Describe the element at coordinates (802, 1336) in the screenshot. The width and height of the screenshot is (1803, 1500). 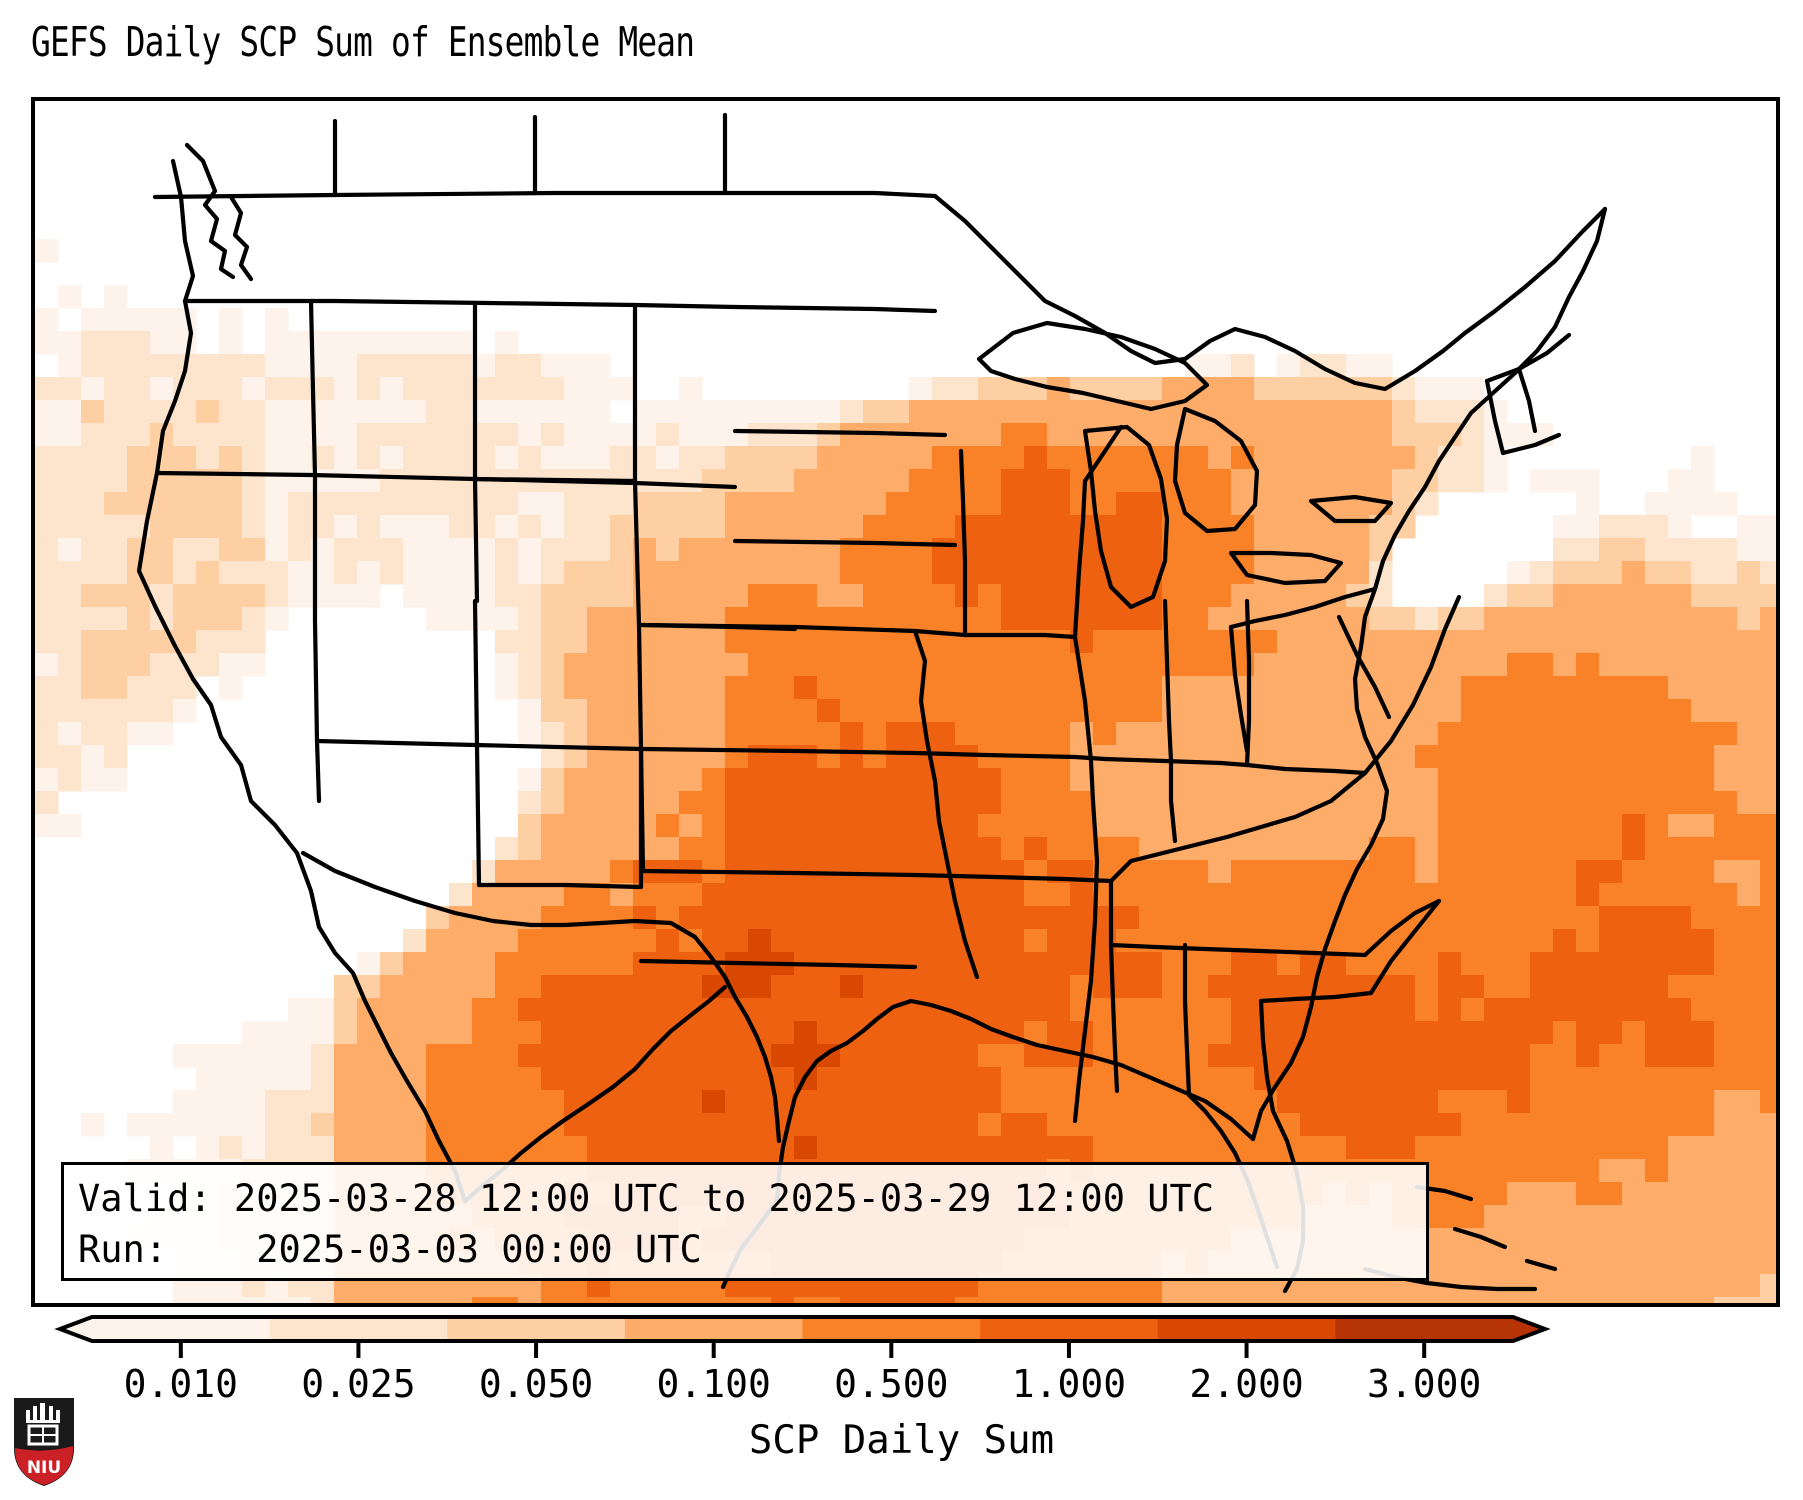
I see `colorbar-svg` at that location.